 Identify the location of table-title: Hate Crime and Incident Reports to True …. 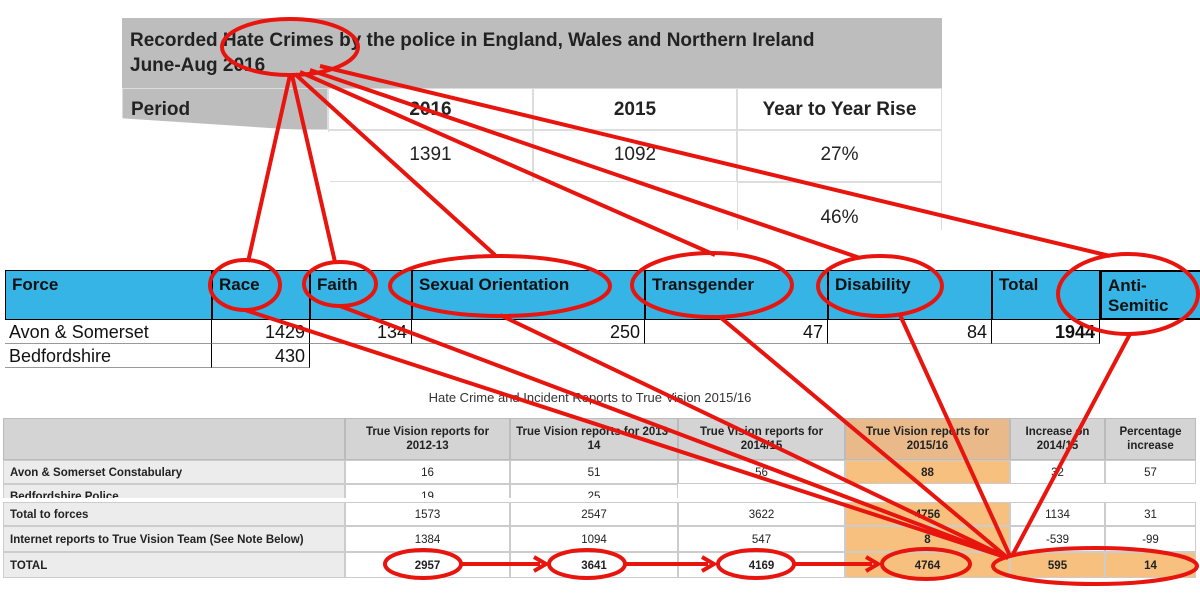
(590, 397).